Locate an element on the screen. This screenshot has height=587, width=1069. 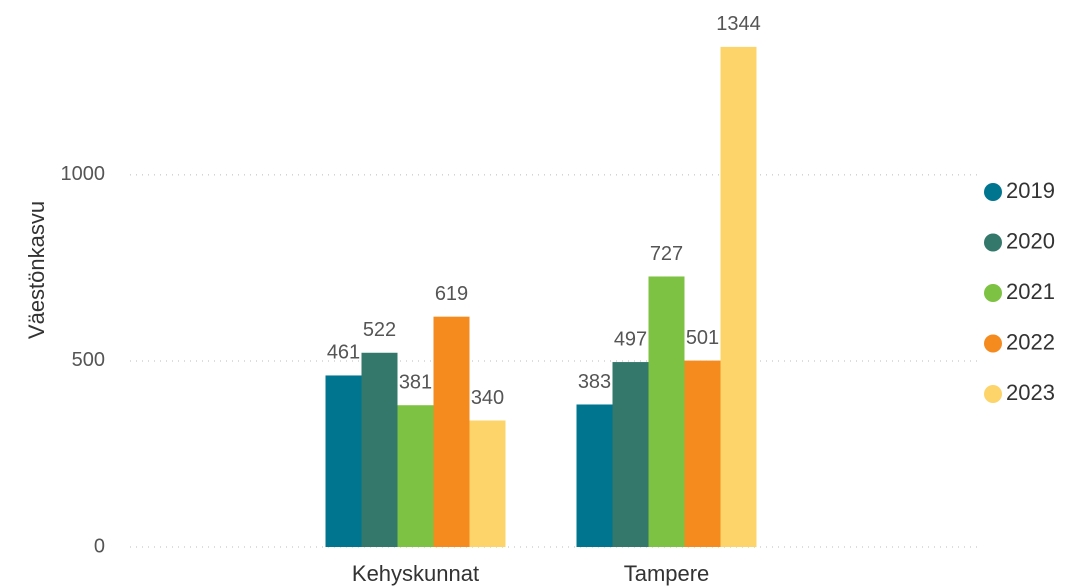
value-label: 340 is located at coordinates (487, 398).